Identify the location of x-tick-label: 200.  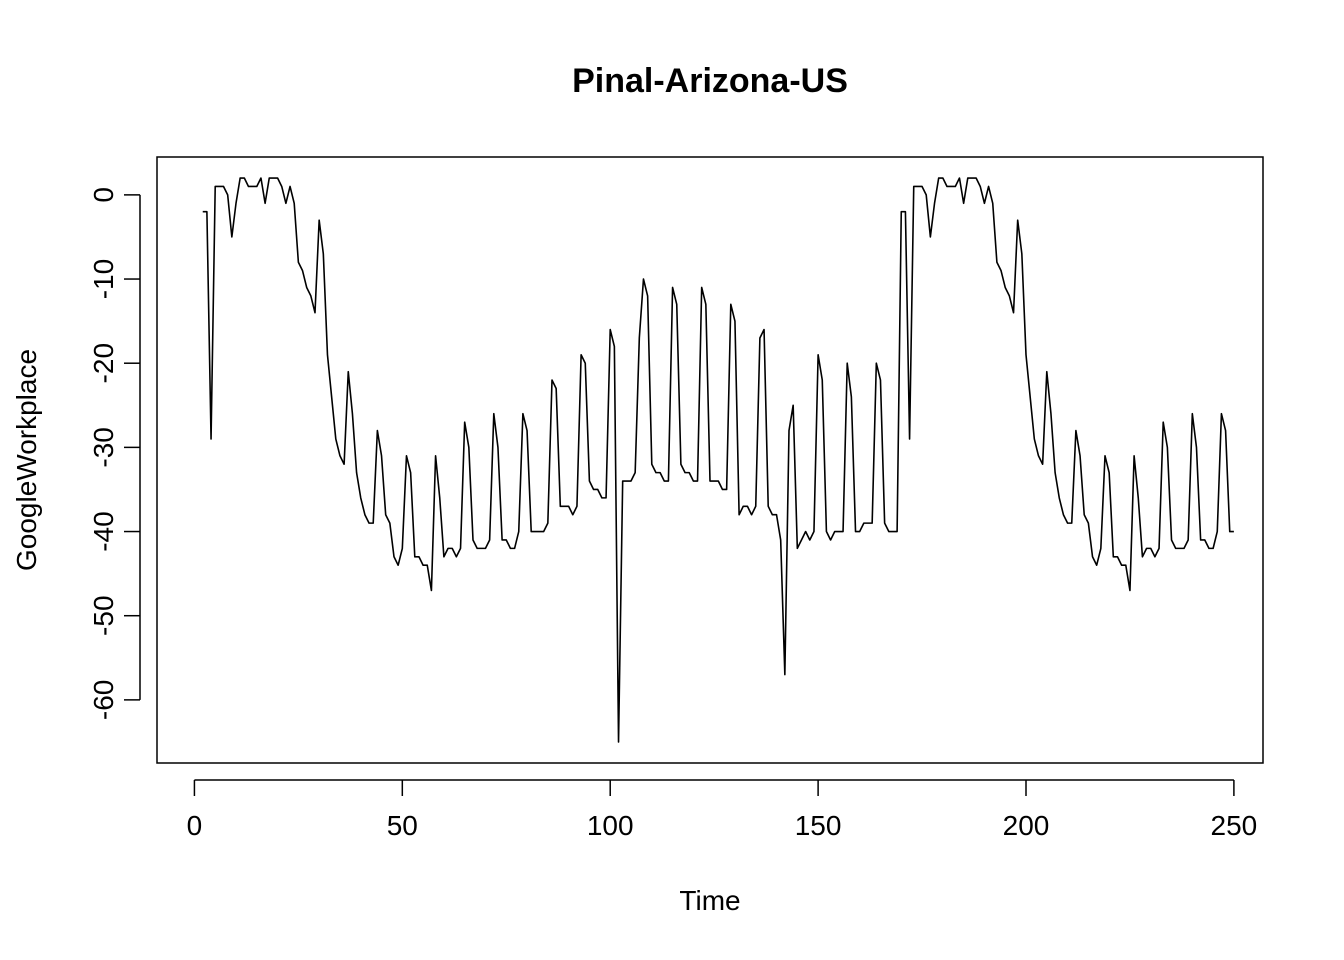
(1026, 825).